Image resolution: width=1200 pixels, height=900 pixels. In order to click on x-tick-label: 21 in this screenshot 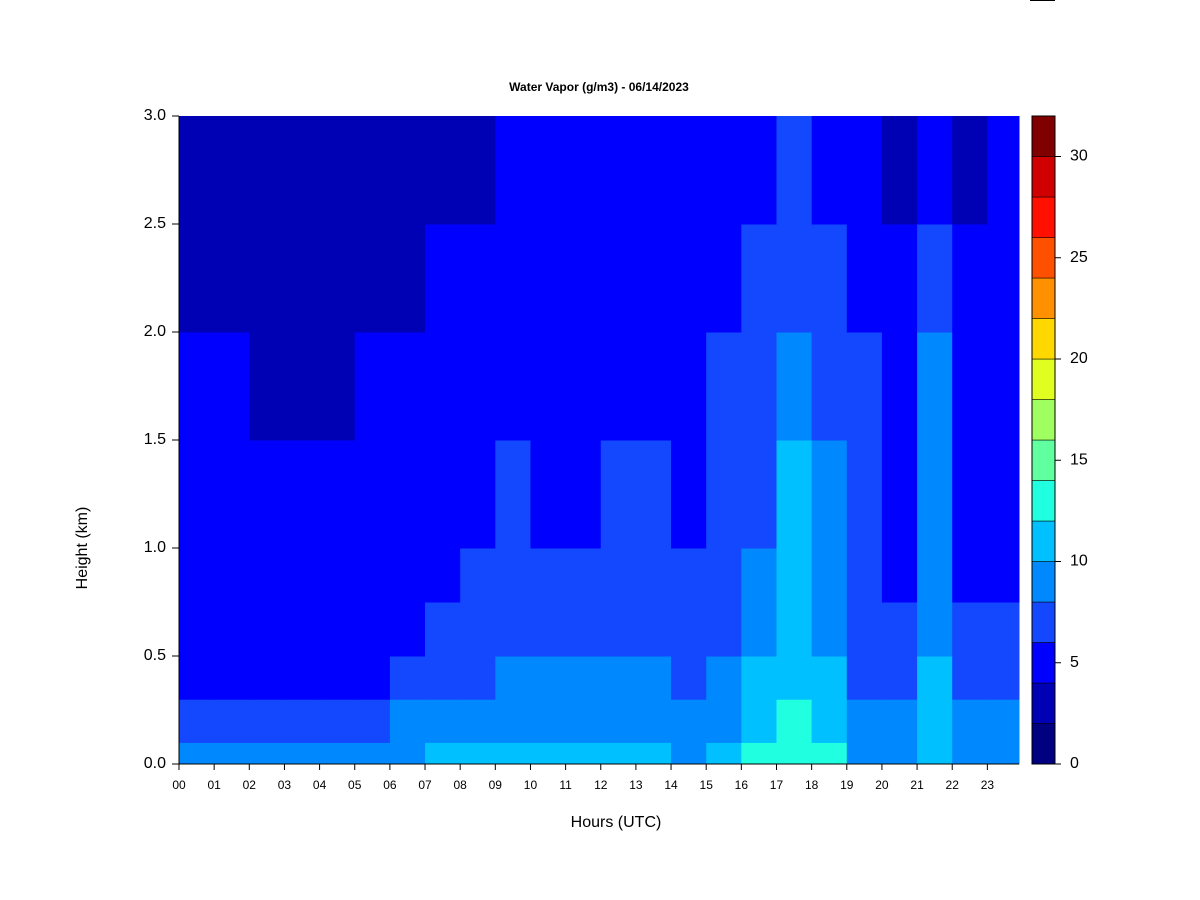, I will do `click(917, 785)`.